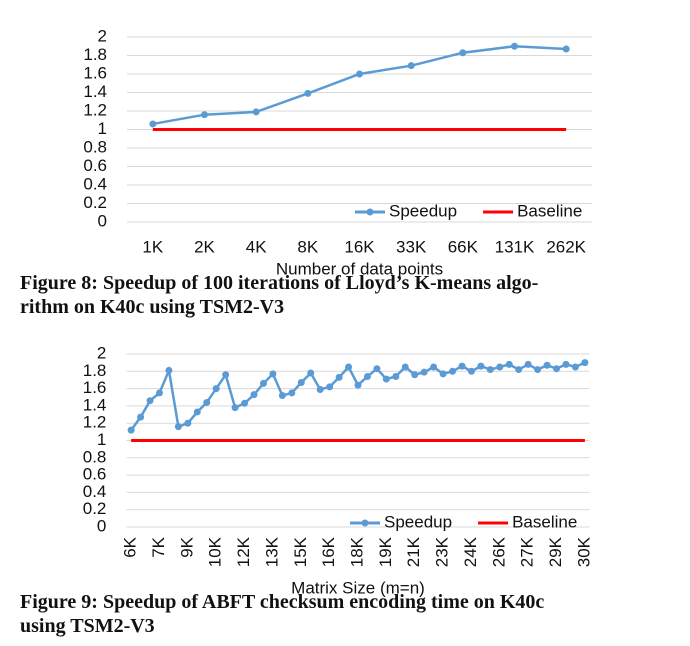 The width and height of the screenshot is (690, 646). What do you see at coordinates (470, 551) in the screenshot?
I see `x-tick-label: 24K` at bounding box center [470, 551].